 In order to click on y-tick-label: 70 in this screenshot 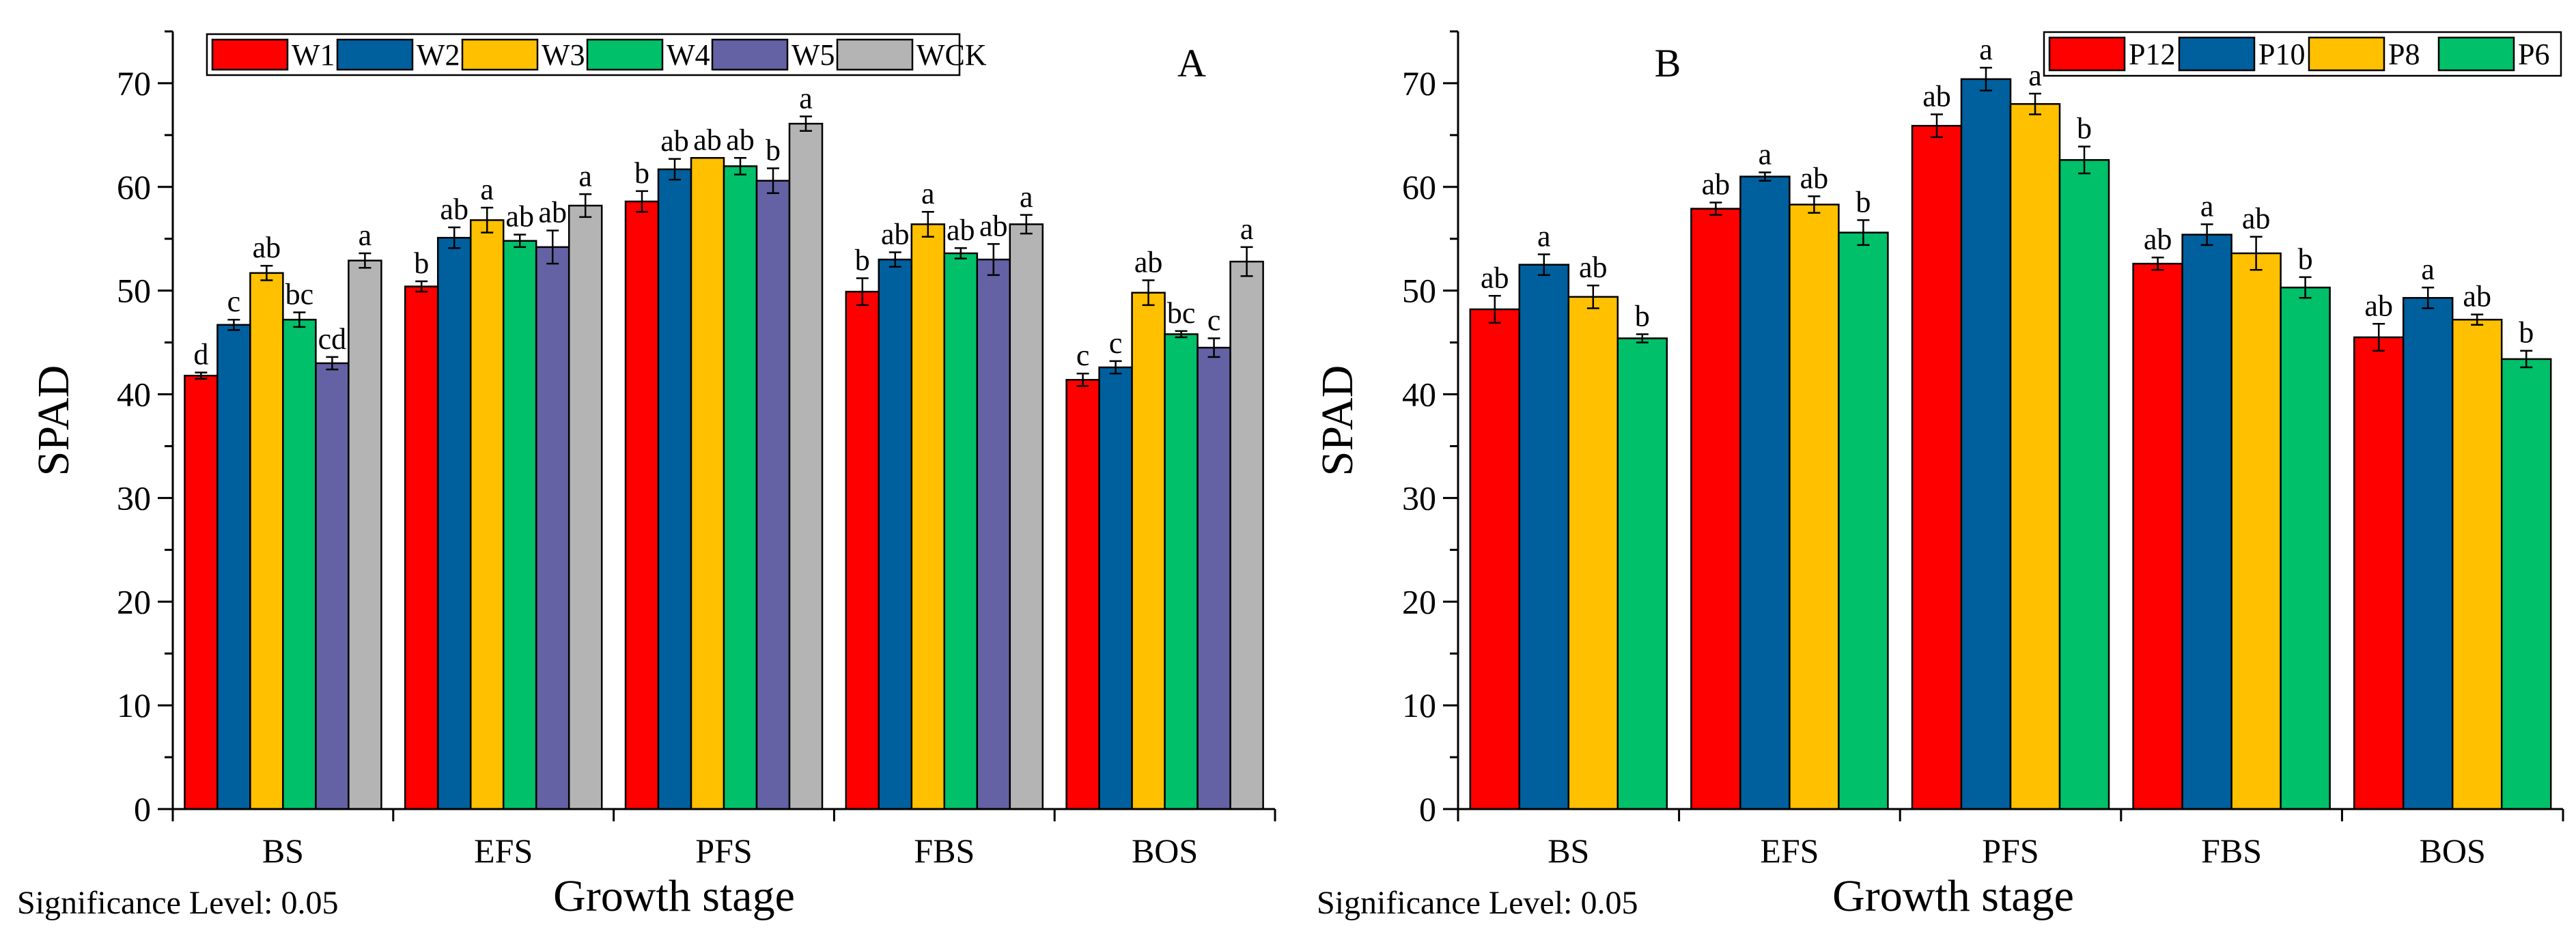, I will do `click(134, 83)`.